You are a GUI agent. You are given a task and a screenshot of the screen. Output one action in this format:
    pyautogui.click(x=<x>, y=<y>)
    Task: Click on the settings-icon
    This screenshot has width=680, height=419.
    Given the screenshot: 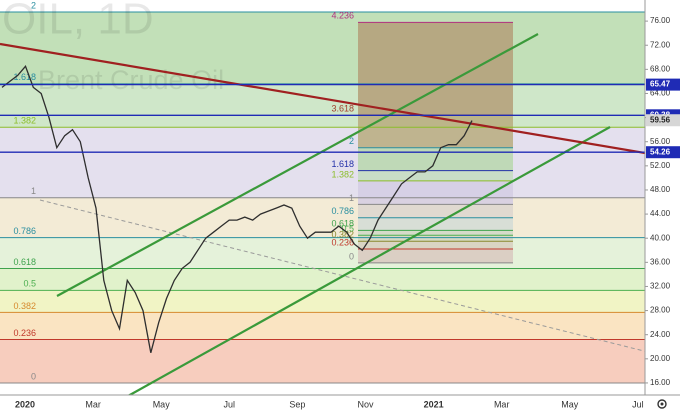 What is the action you would take?
    pyautogui.click(x=662, y=404)
    